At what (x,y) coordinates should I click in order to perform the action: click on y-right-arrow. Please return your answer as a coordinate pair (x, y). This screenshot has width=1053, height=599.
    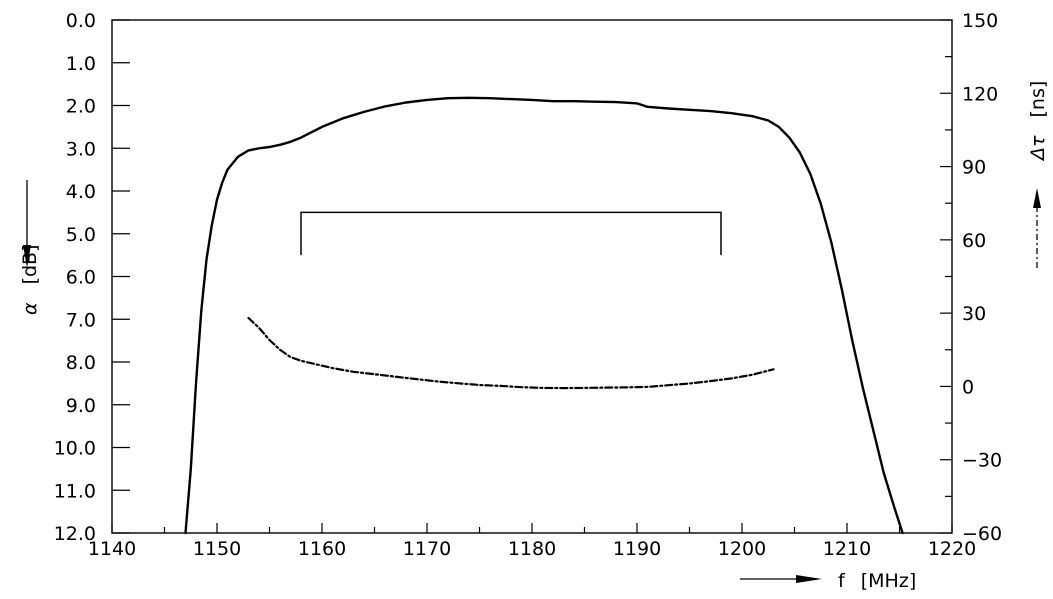
    Looking at the image, I should click on (1037, 228).